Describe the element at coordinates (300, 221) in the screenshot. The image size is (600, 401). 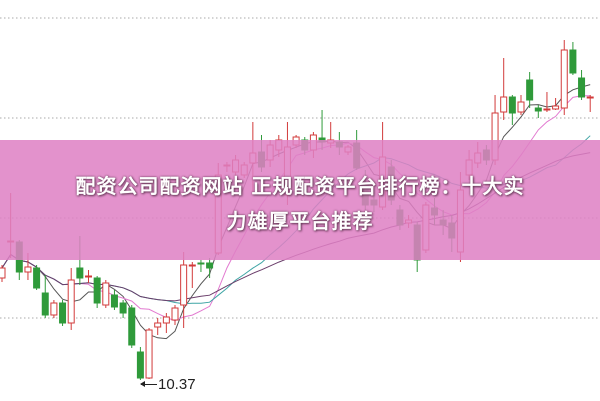
I see `title-line-2: 力雄厚平台推荐` at that location.